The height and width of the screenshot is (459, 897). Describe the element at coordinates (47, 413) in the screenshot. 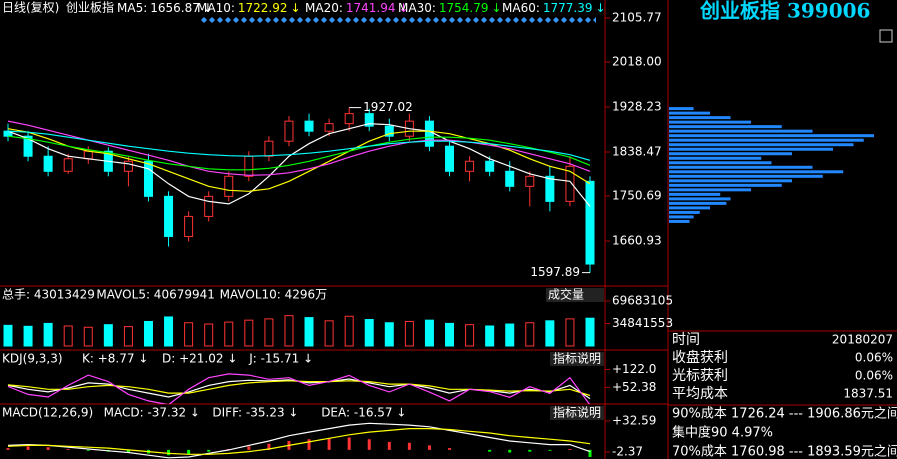

I see `panel-header: MACD(12,26,9)` at that location.